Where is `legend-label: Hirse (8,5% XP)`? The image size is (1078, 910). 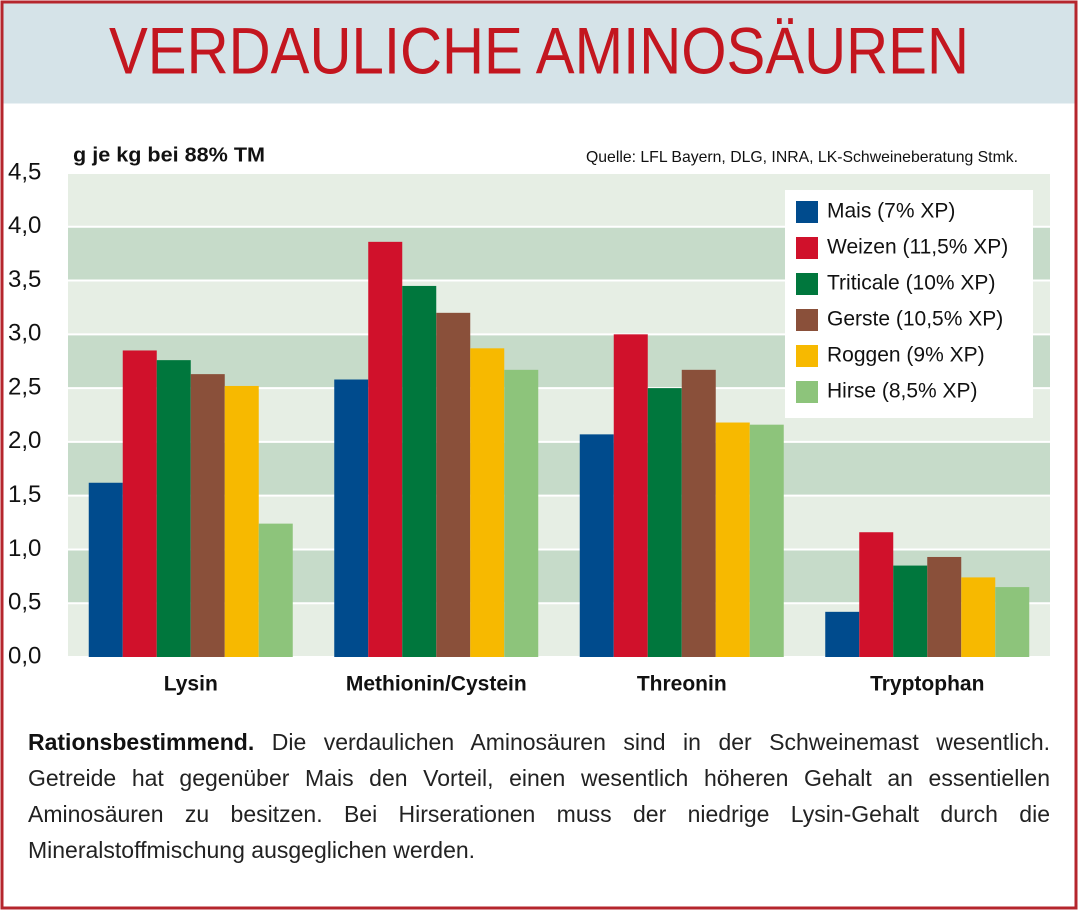 legend-label: Hirse (8,5% XP) is located at coordinates (902, 391).